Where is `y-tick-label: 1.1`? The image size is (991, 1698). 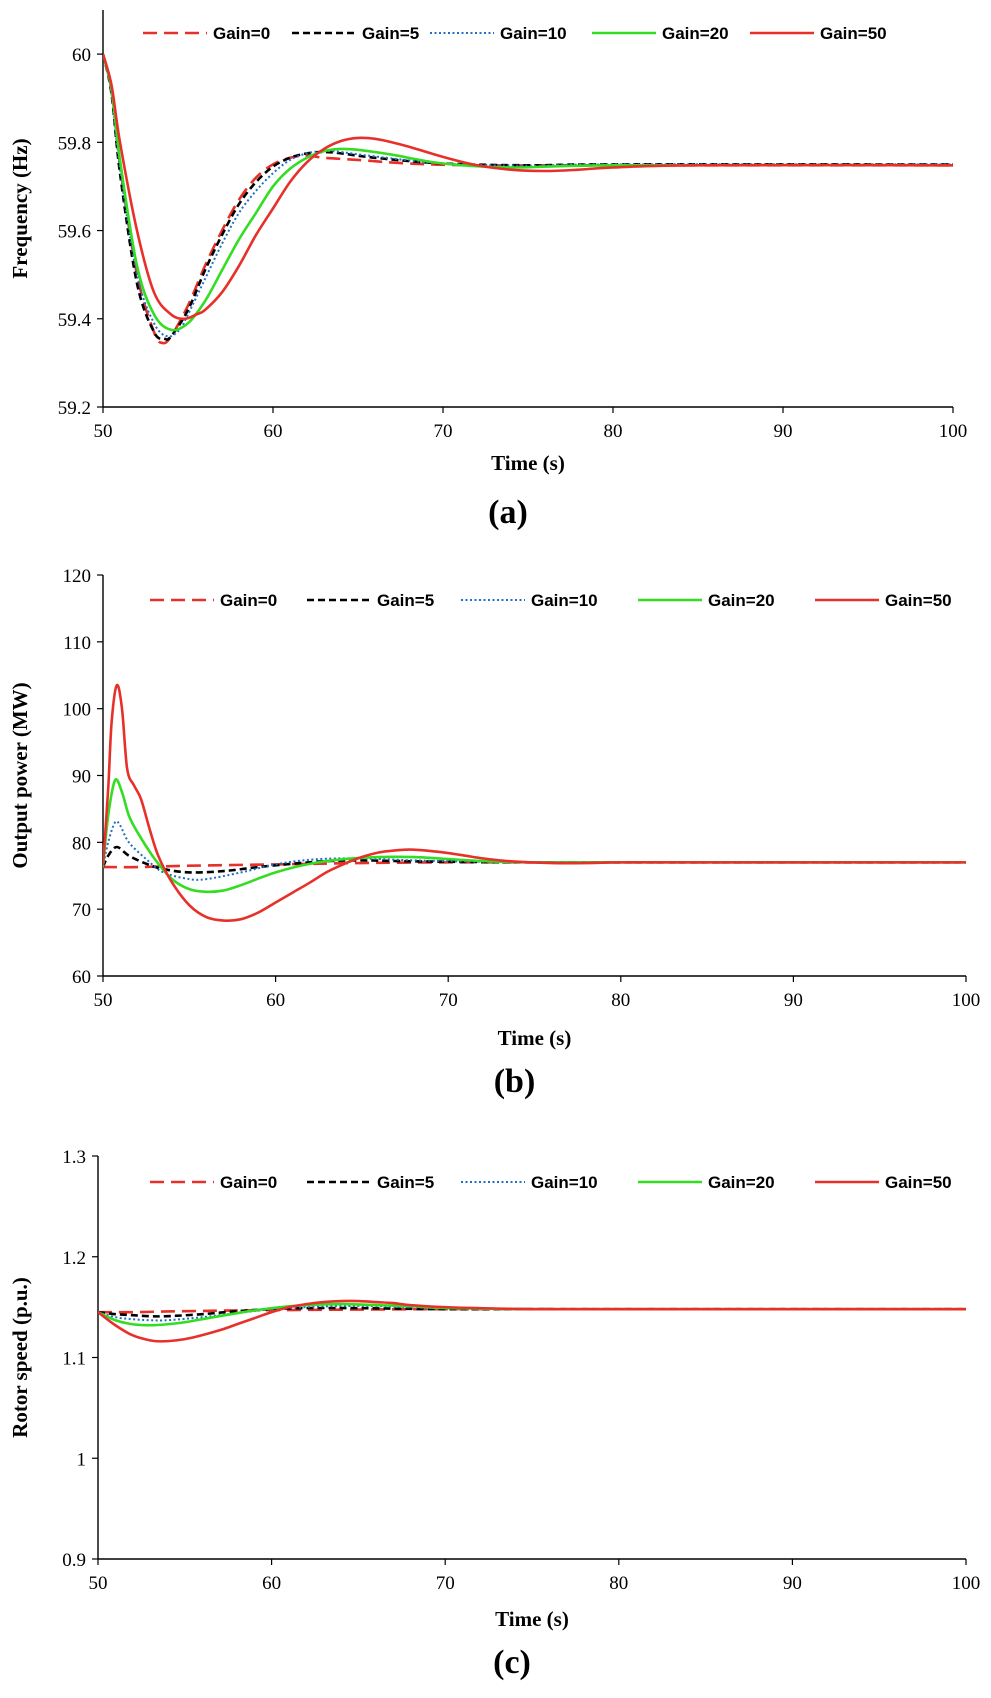 y-tick-label: 1.1 is located at coordinates (74, 1359).